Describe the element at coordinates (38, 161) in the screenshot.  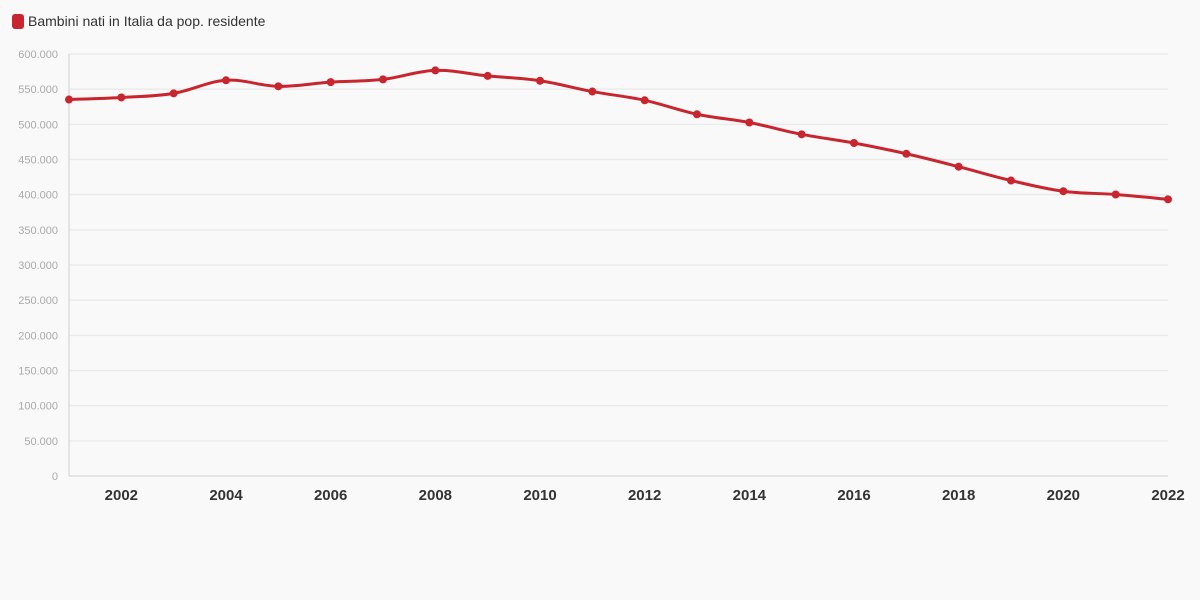
I see `y-tick-label: 450.000` at that location.